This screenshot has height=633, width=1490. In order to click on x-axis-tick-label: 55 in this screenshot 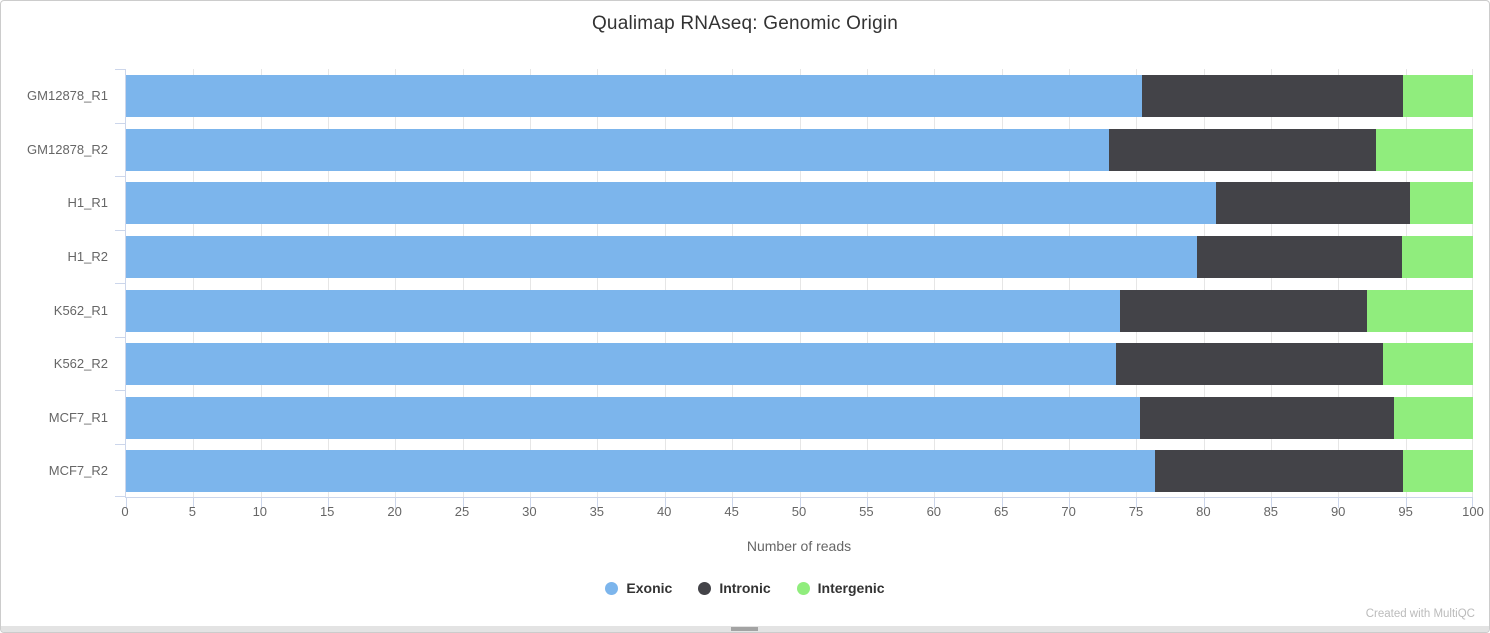, I will do `click(866, 511)`.